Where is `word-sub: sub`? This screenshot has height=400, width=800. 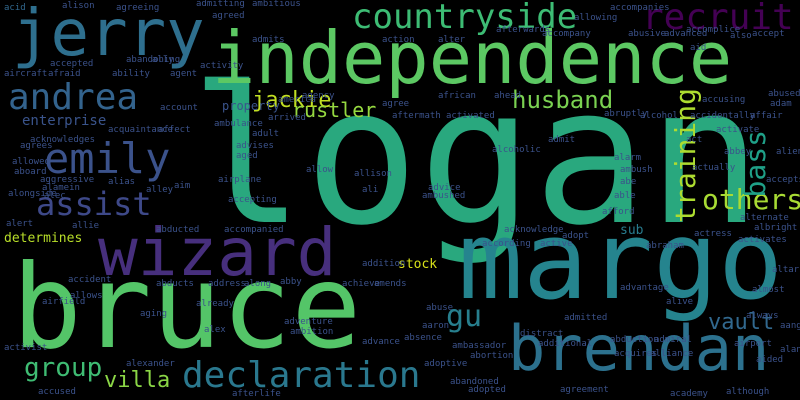
word-sub: sub is located at coordinates (632, 230).